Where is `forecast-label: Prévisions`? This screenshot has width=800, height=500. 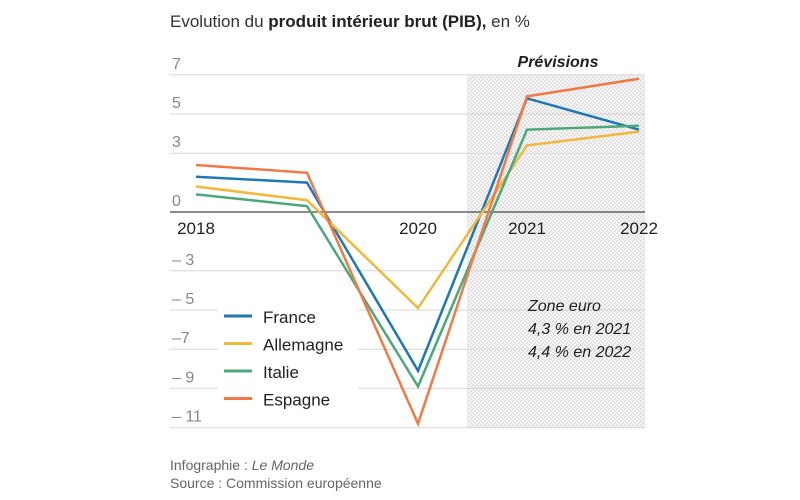 forecast-label: Prévisions is located at coordinates (558, 62).